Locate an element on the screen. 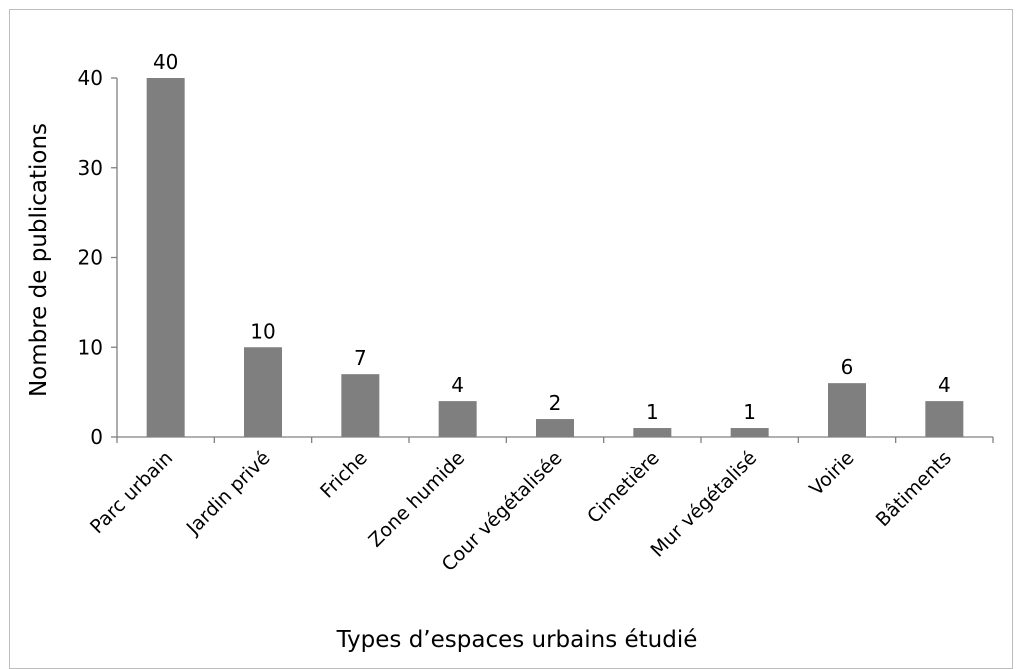 The width and height of the screenshot is (1017, 669). x-axis-ticks is located at coordinates (555, 440).